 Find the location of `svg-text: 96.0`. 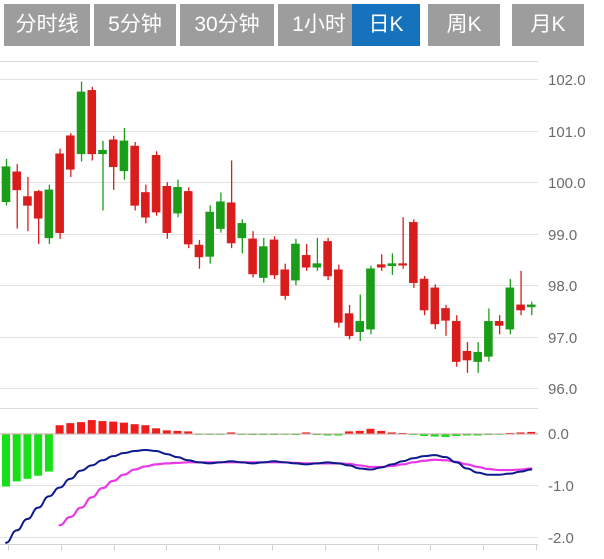

svg-text: 96.0 is located at coordinates (562, 389).